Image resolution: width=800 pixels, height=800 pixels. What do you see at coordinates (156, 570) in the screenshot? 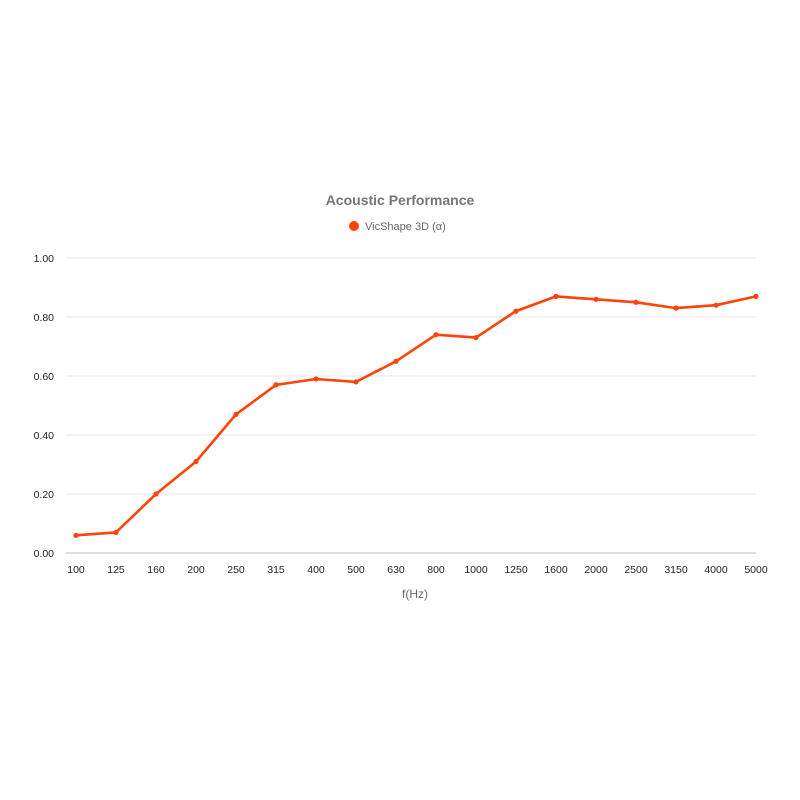
I see `x-tick-label: 160` at bounding box center [156, 570].